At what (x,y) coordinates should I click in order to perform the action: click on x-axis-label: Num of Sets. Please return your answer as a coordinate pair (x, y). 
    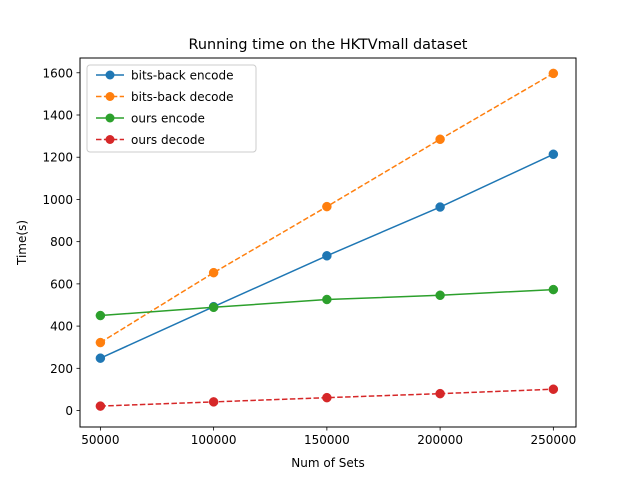
    Looking at the image, I should click on (327, 463).